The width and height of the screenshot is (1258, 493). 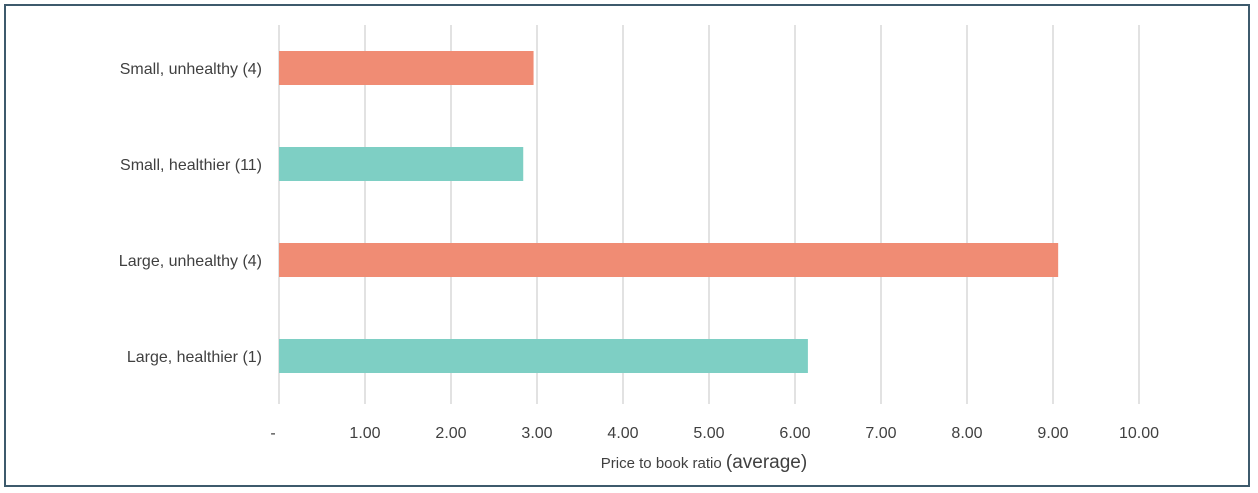 What do you see at coordinates (766, 462) in the screenshot?
I see `x-axis-title-suffix: (average)` at bounding box center [766, 462].